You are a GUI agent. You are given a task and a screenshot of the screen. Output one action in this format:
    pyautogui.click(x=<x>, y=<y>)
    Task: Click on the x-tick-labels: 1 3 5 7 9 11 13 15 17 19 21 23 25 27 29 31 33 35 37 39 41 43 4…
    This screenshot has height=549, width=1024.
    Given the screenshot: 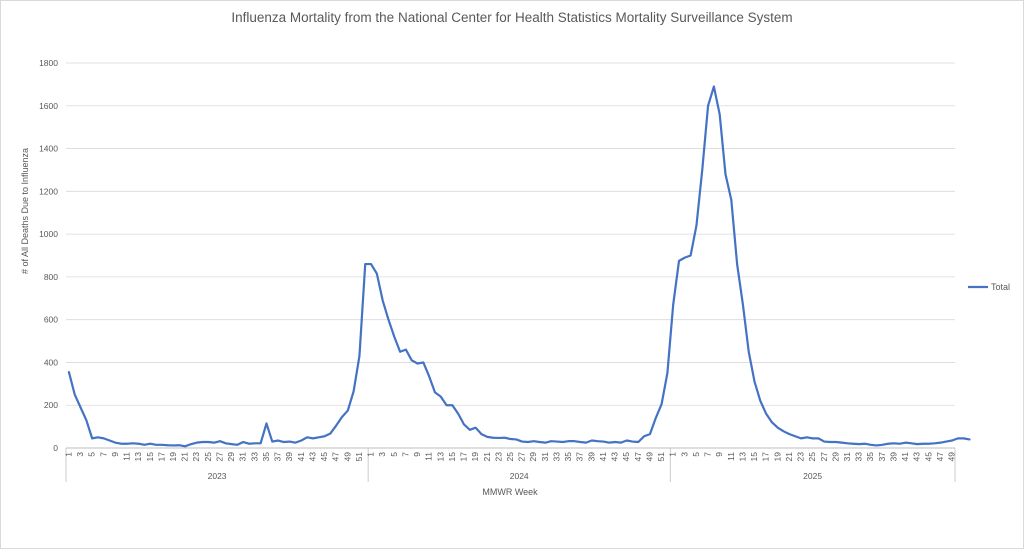 What is the action you would take?
    pyautogui.click(x=509, y=457)
    